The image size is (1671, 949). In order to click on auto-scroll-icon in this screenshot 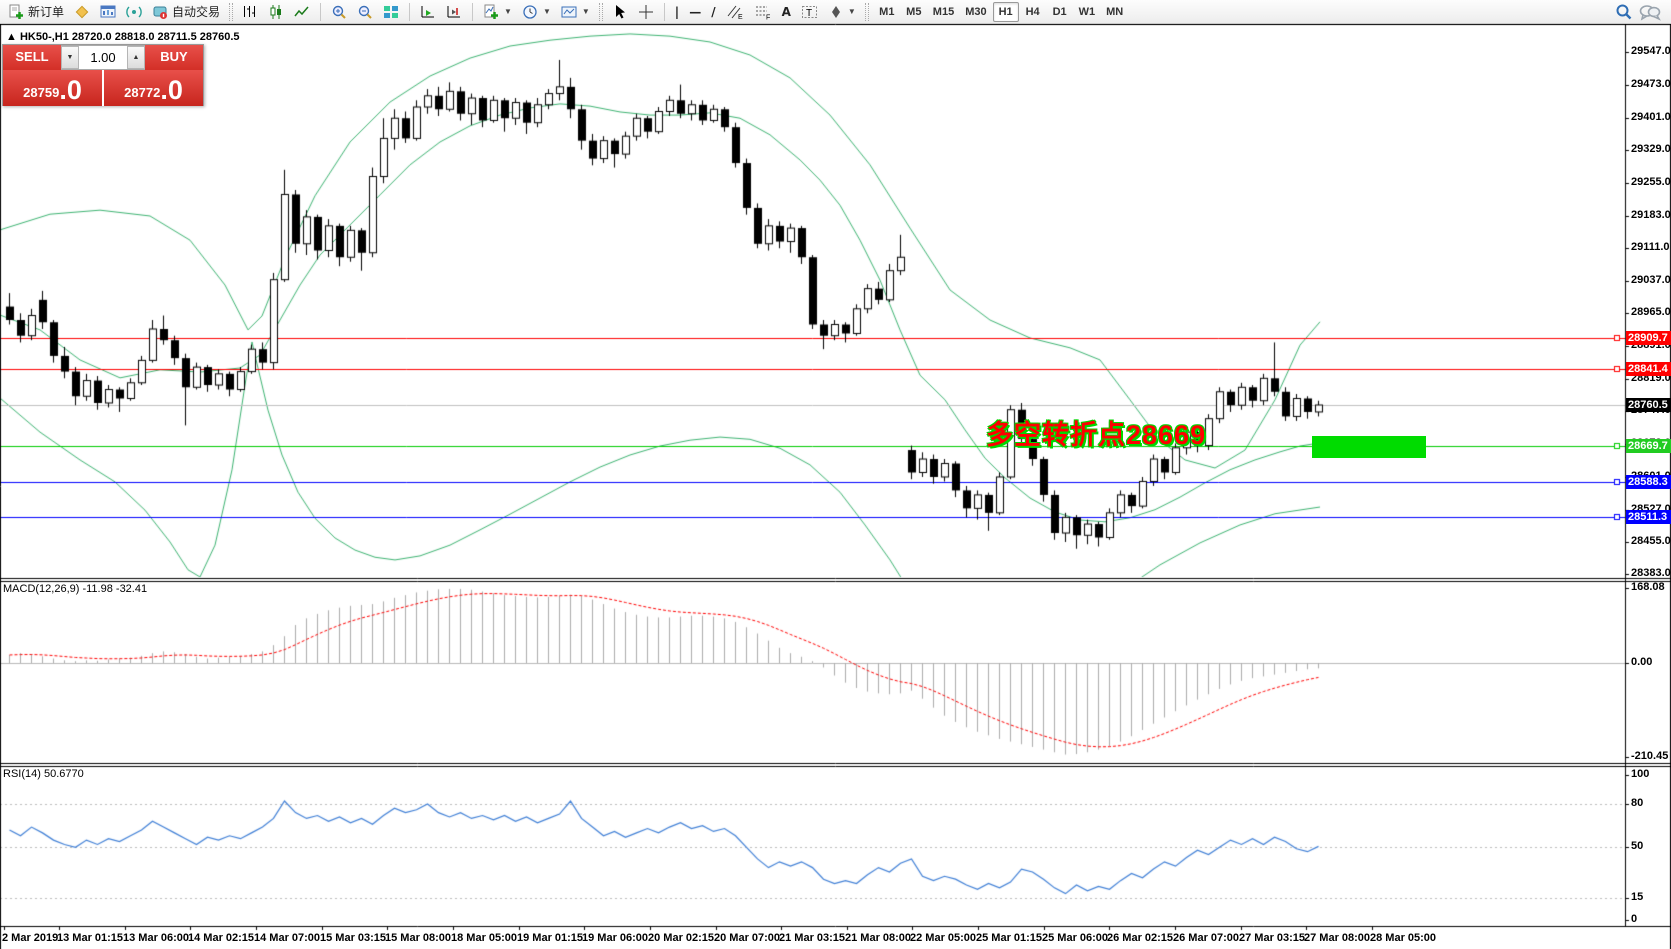, I will do `click(428, 12)`.